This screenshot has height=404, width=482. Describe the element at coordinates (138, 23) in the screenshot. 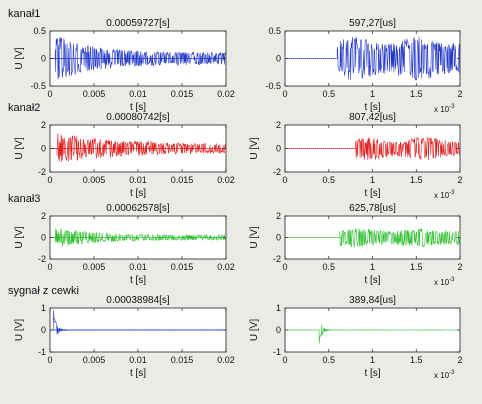

I see `plot-title: 0.00059727[s]` at that location.